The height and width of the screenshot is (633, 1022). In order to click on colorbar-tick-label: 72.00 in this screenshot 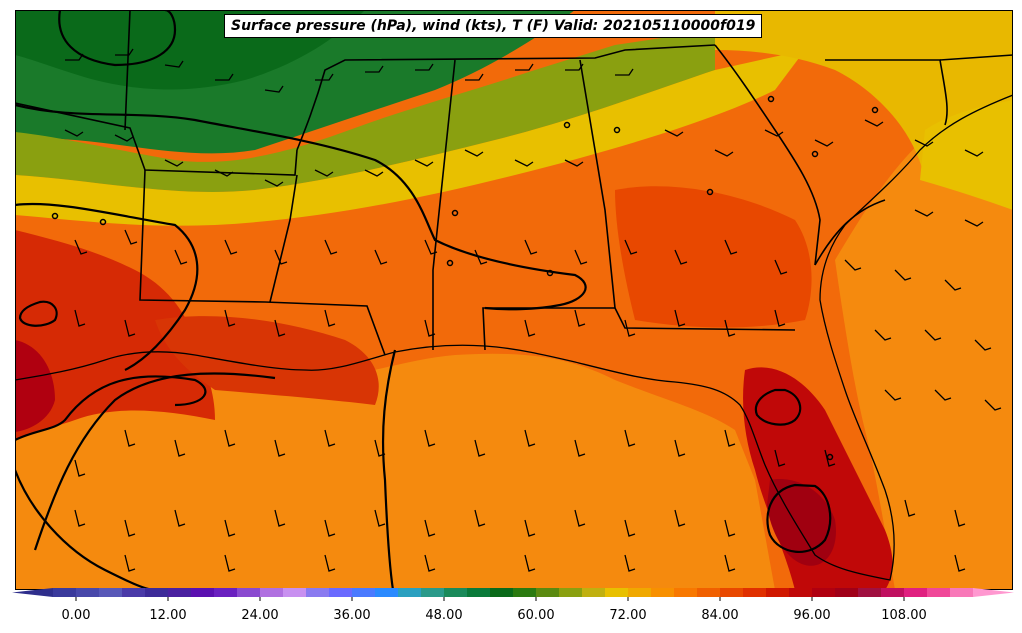, I will do `click(627, 615)`.